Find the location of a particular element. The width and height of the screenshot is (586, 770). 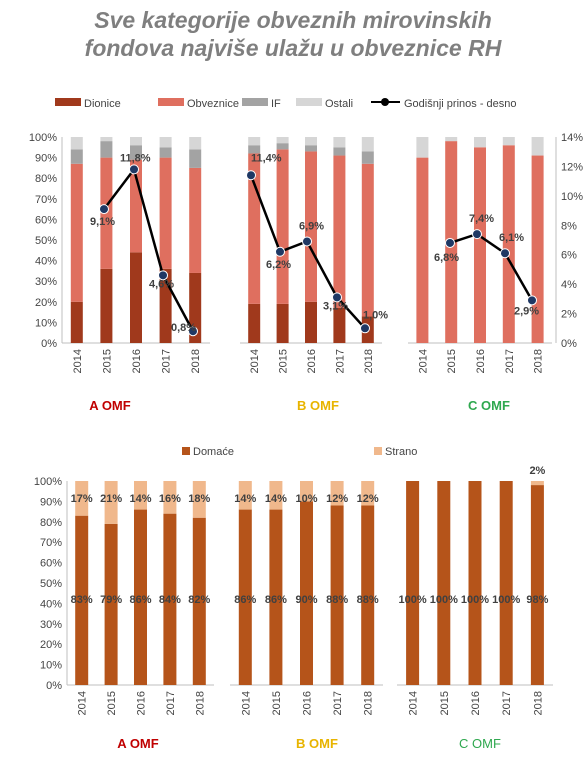

domace-data-label: 100% is located at coordinates (475, 600).